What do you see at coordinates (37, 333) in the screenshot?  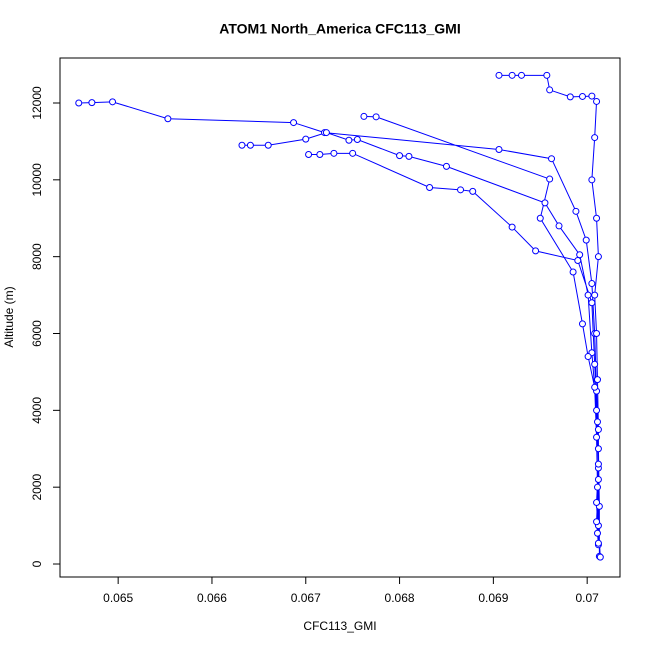 I see `y-tick-label: 6000` at bounding box center [37, 333].